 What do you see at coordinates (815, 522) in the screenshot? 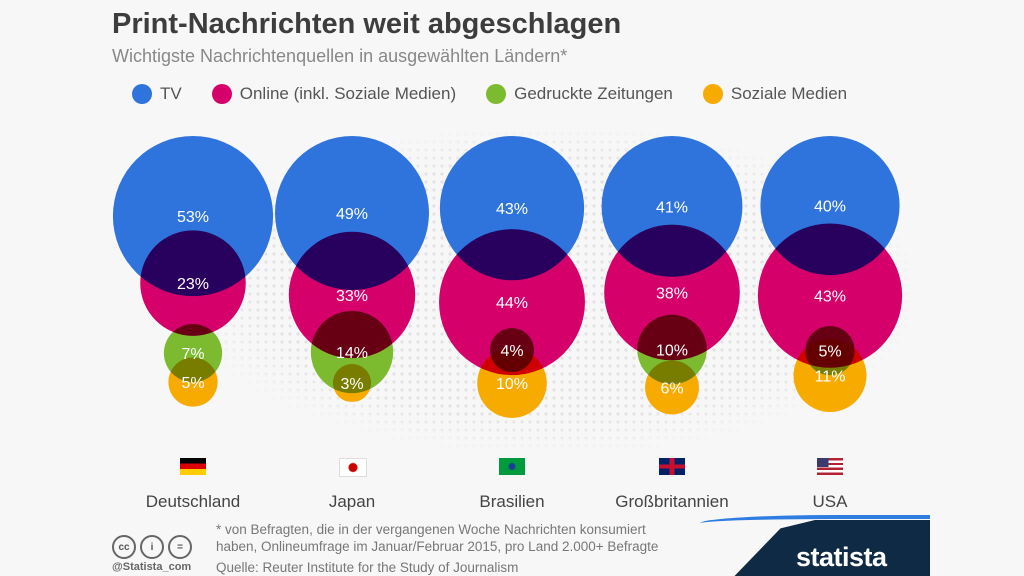
I see `logo-accent` at bounding box center [815, 522].